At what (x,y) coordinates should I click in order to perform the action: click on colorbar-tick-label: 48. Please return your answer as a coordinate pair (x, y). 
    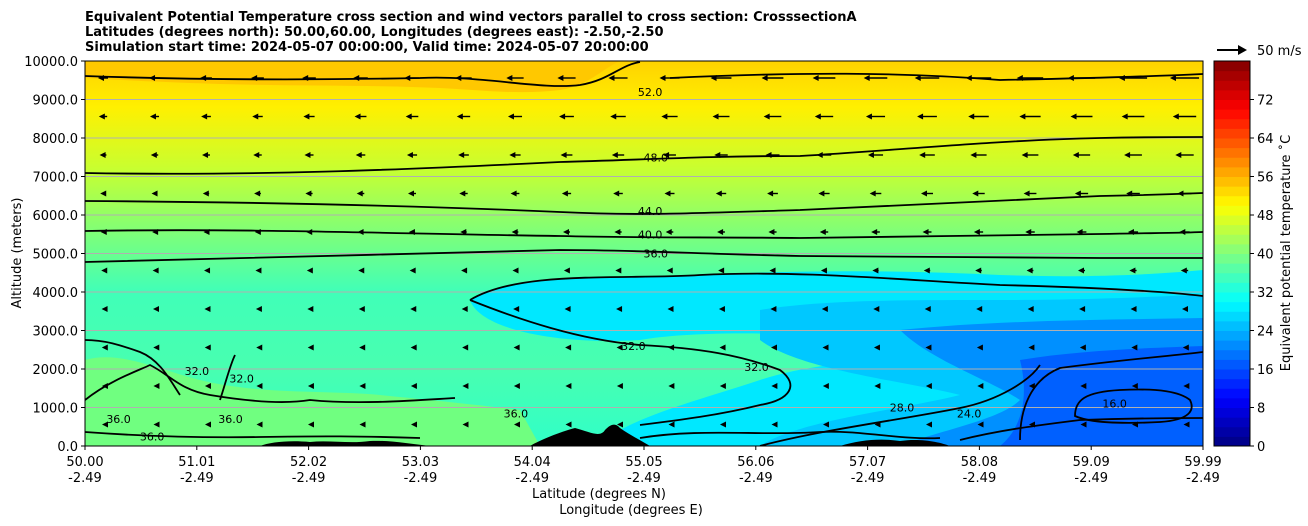
    Looking at the image, I should click on (1265, 216).